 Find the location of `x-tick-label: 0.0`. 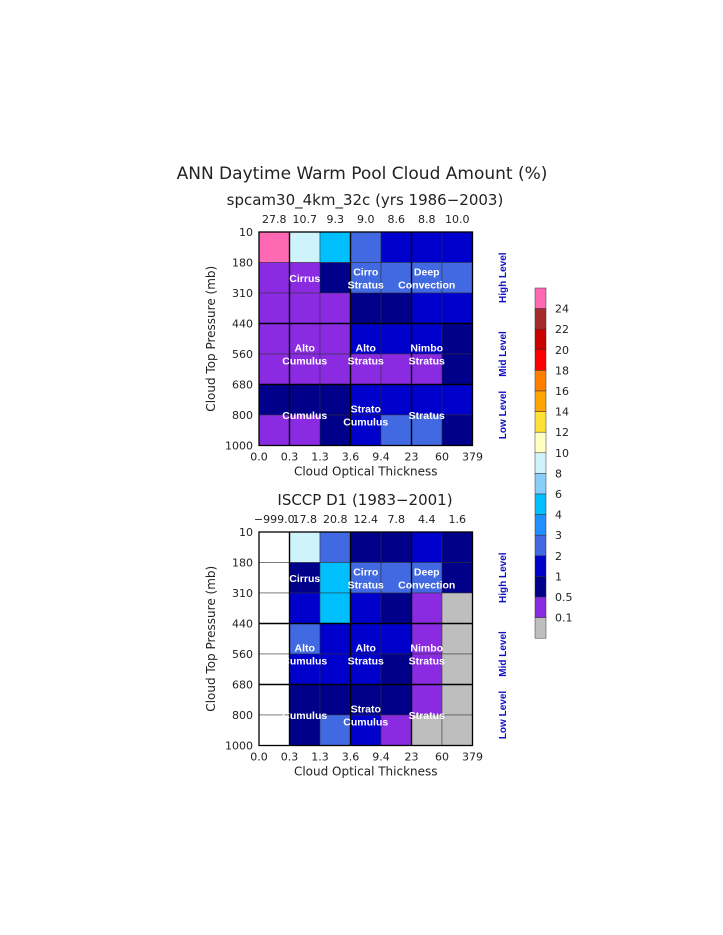

x-tick-label: 0.0 is located at coordinates (259, 457).